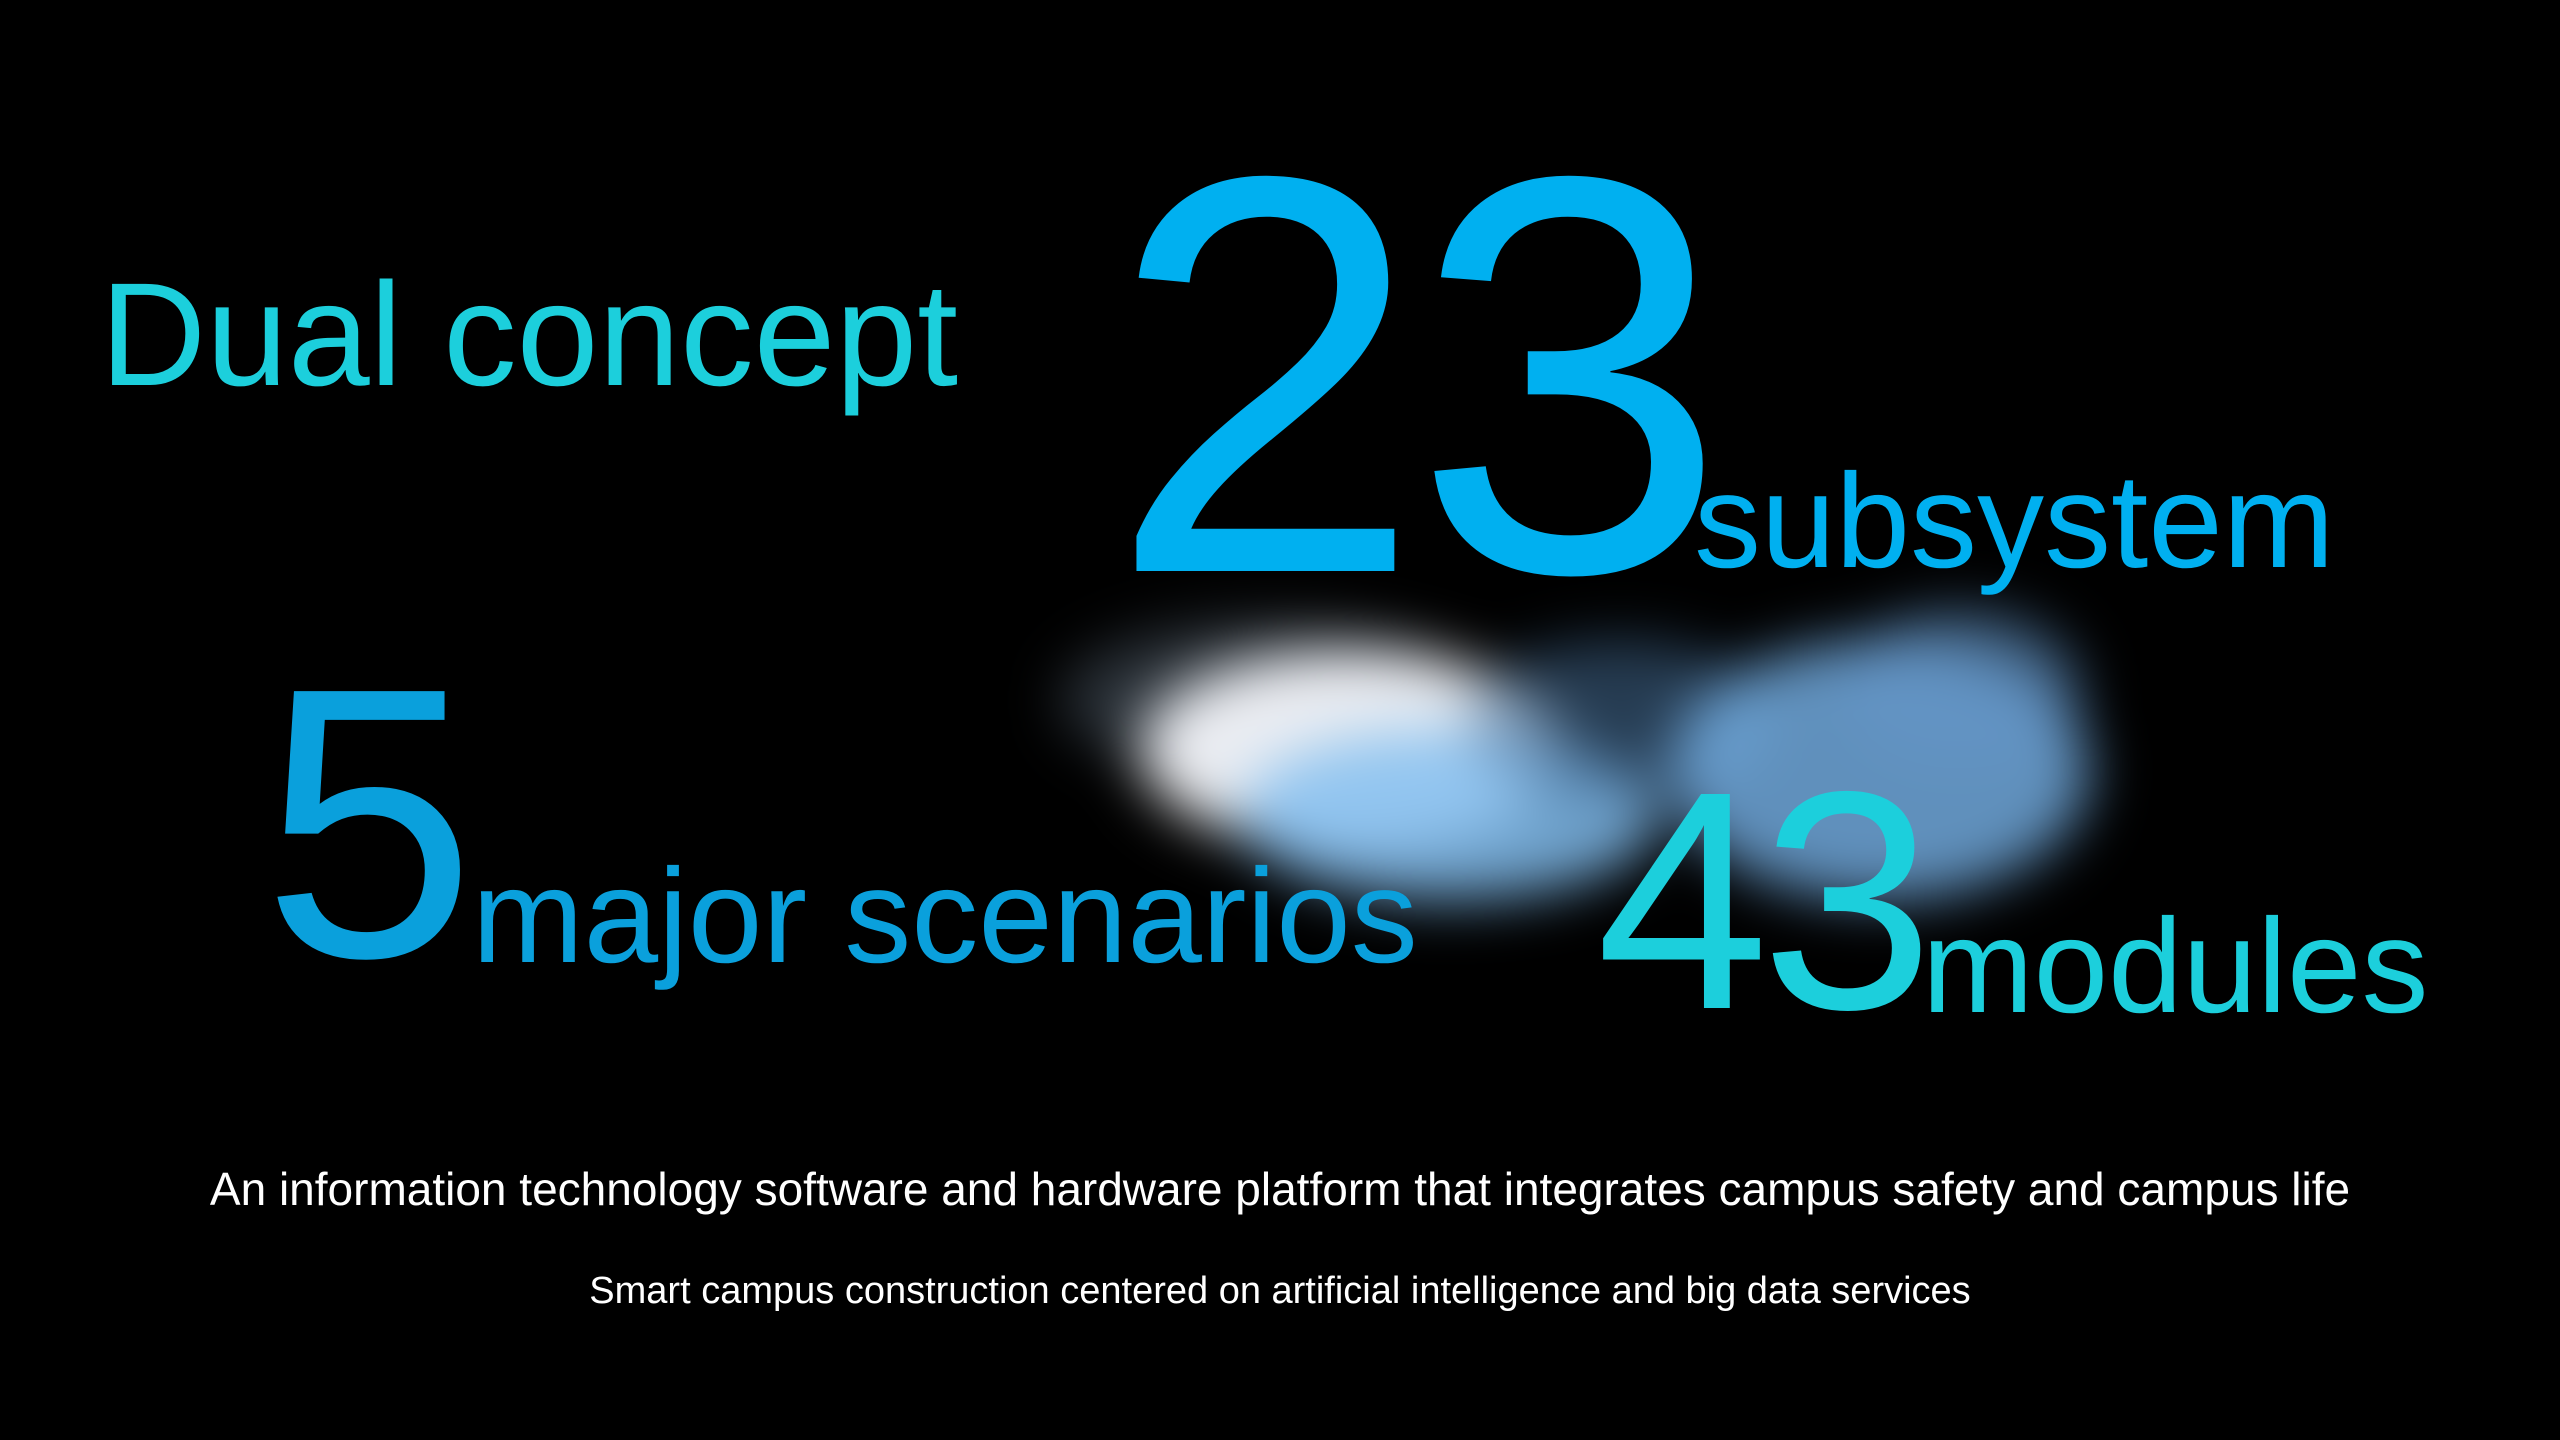 Image resolution: width=2560 pixels, height=1440 pixels. Describe the element at coordinates (1570, 770) in the screenshot. I see `cloud-graphic` at that location.